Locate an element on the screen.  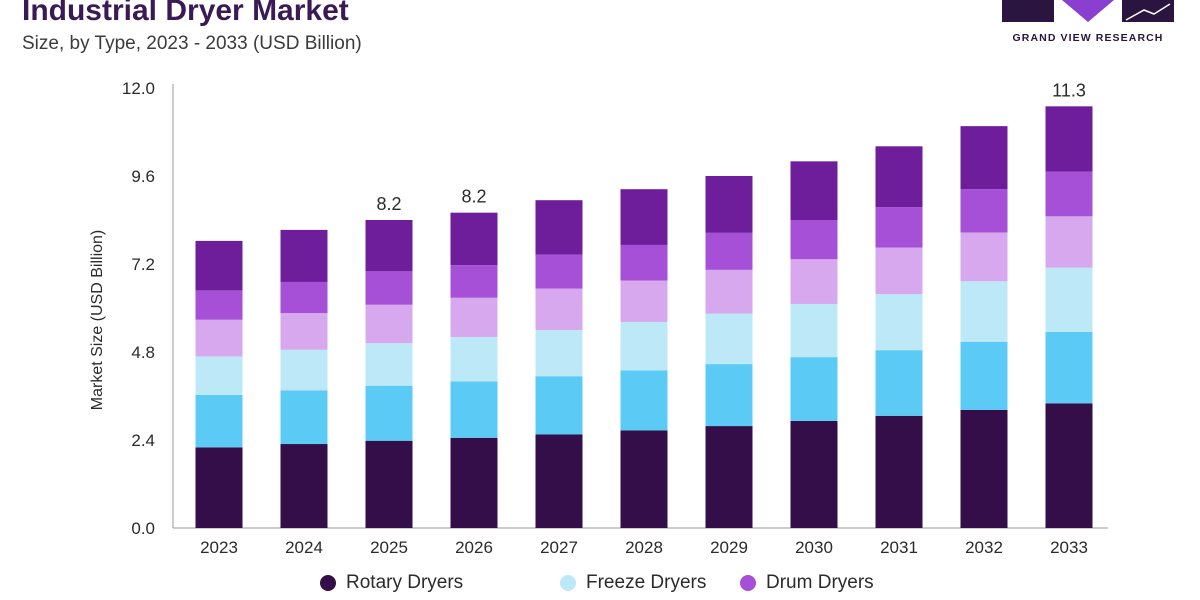
y-tick-label: 9.6 is located at coordinates (143, 176).